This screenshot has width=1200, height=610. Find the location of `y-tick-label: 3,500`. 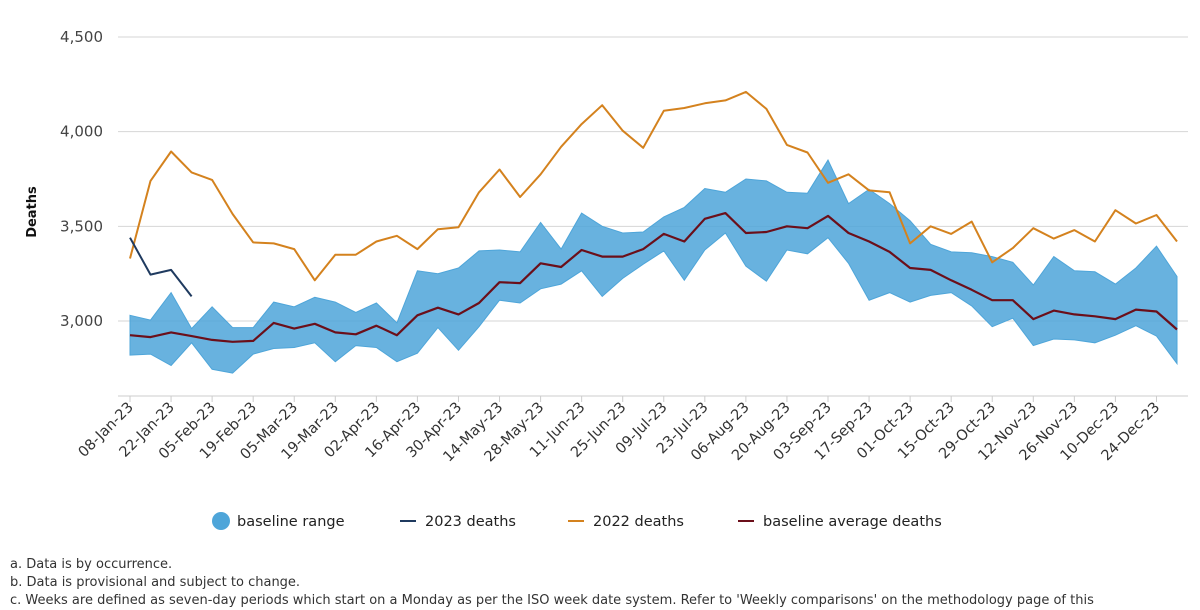

y-tick-label: 3,500 is located at coordinates (81, 226).